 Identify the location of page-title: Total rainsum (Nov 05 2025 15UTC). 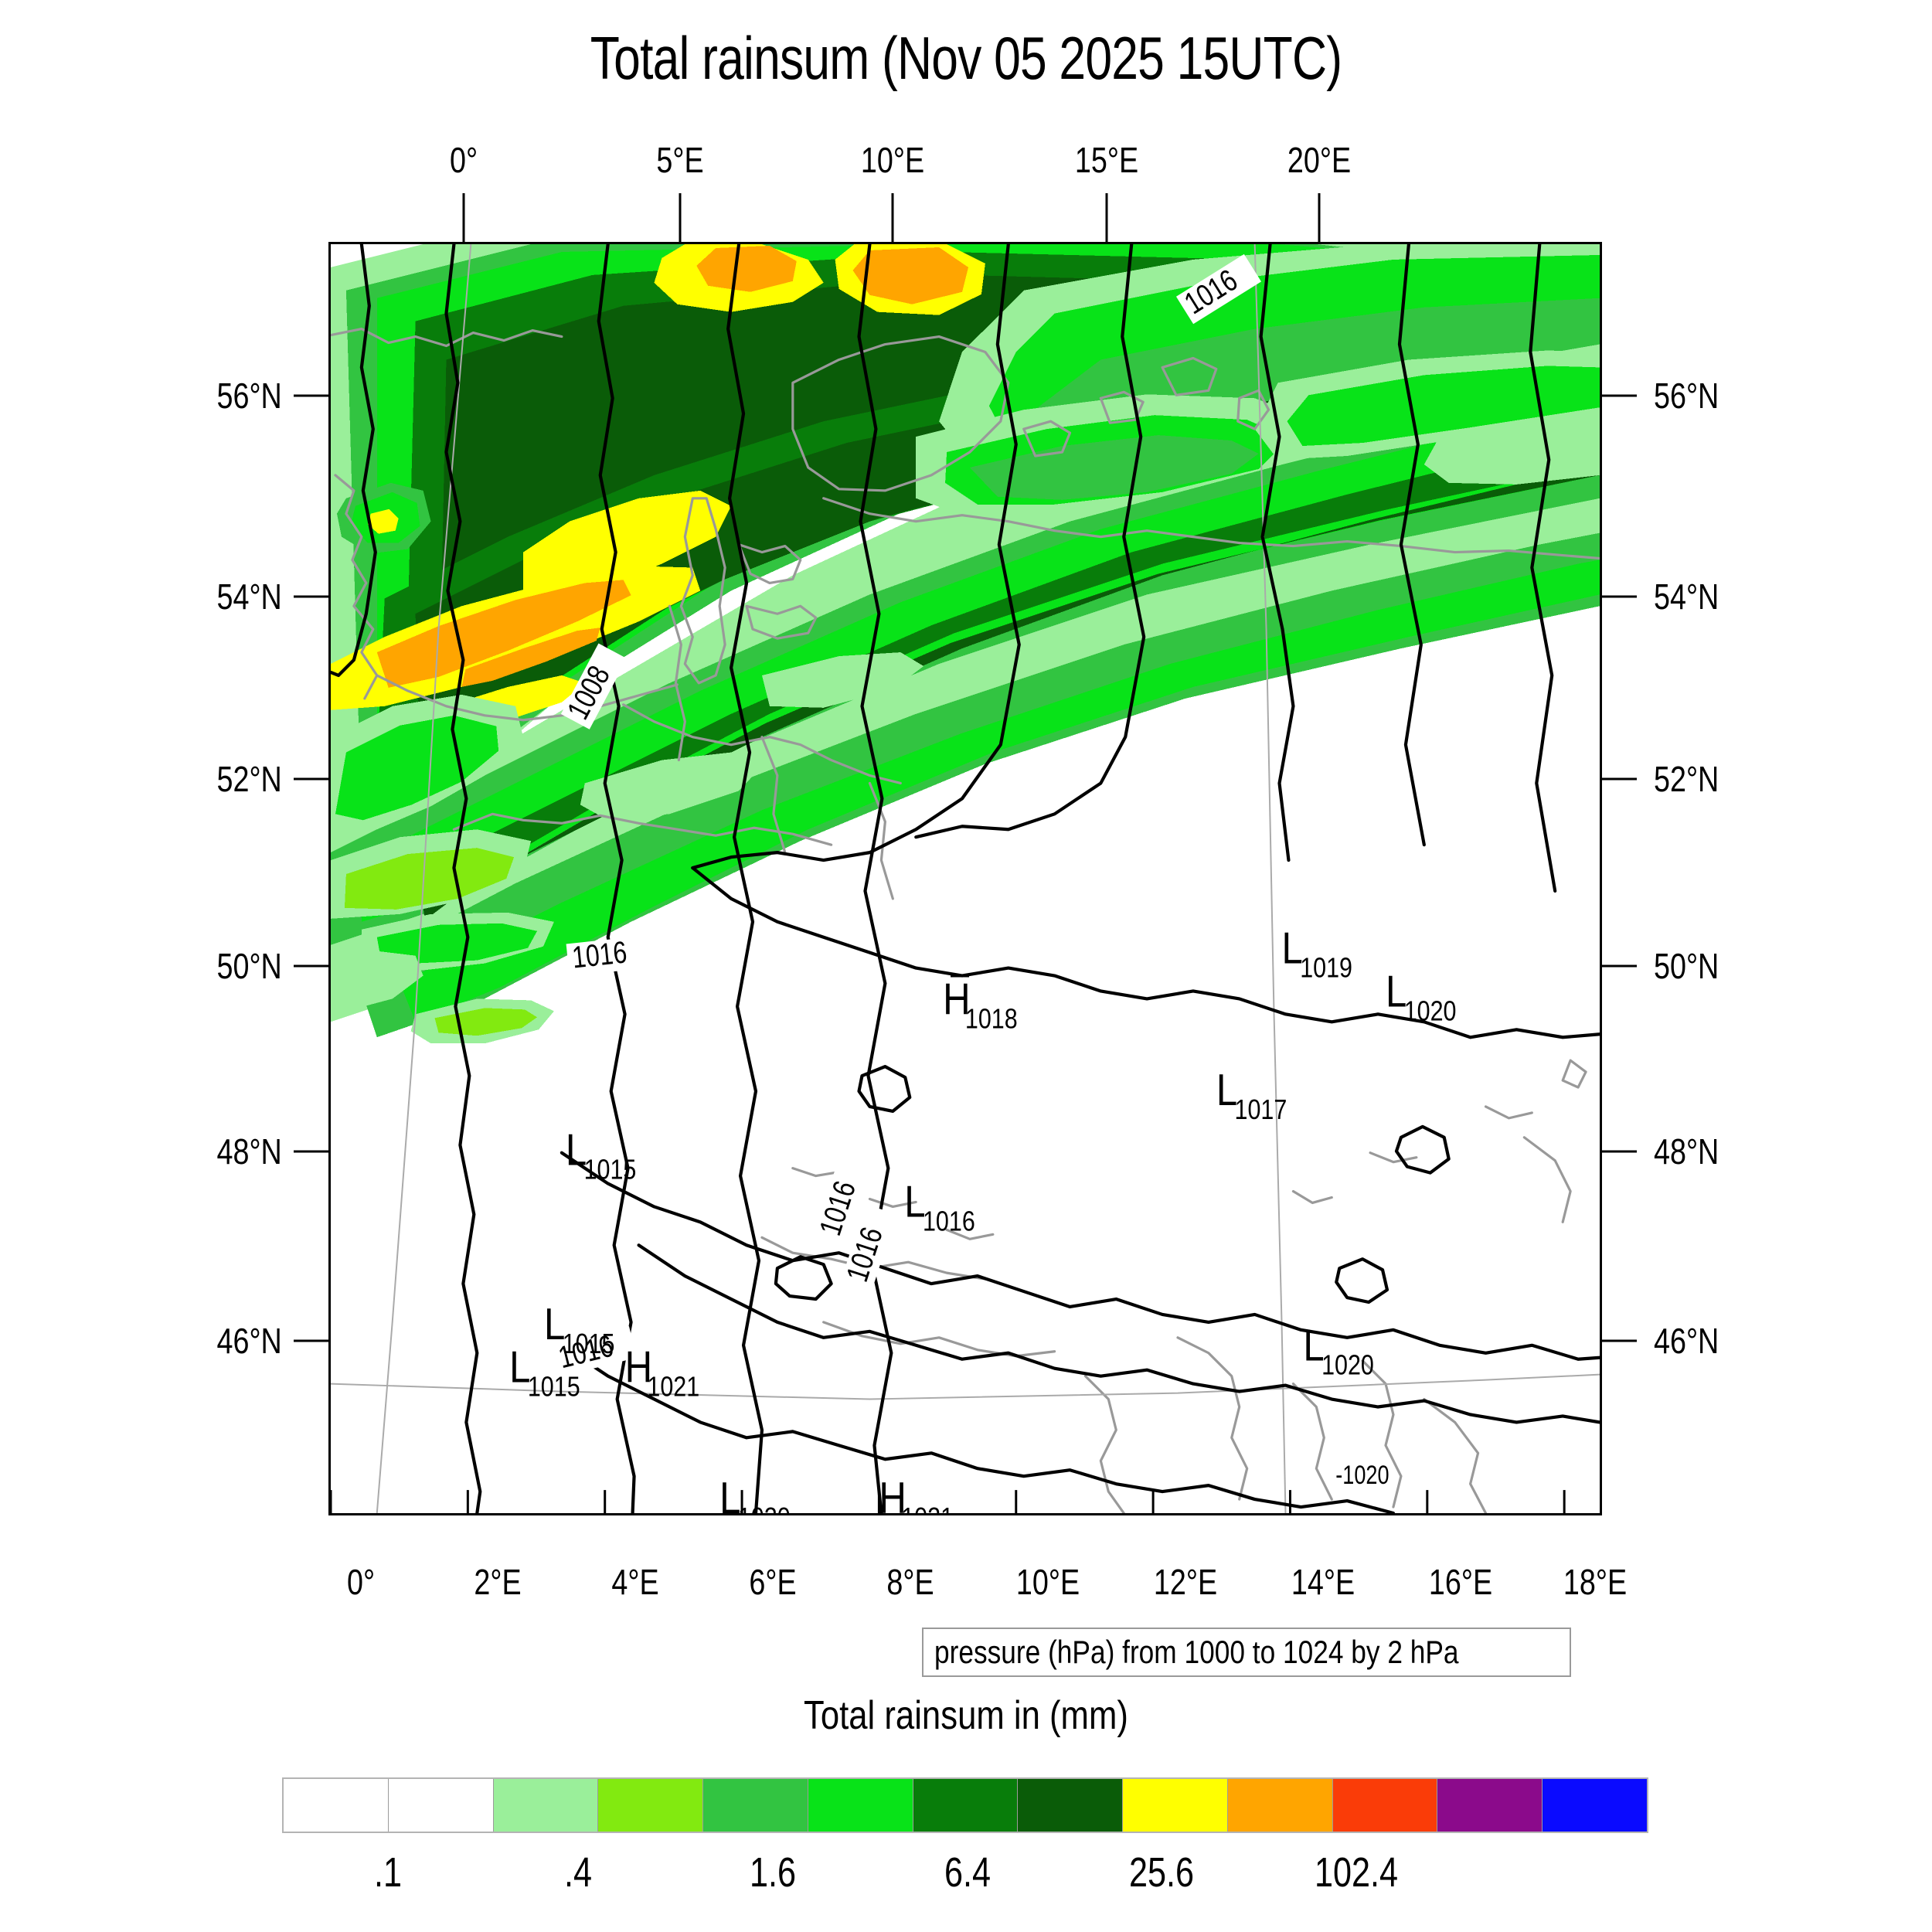
(966, 58).